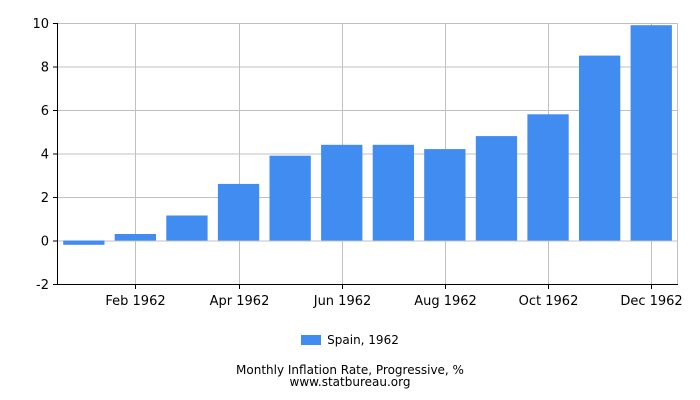  I want to click on y-tick-label: 6, so click(45, 111).